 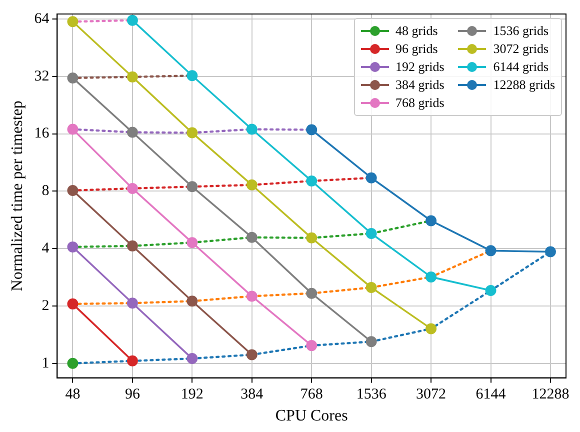 I want to click on y-tick-label: 64, so click(x=42, y=18).